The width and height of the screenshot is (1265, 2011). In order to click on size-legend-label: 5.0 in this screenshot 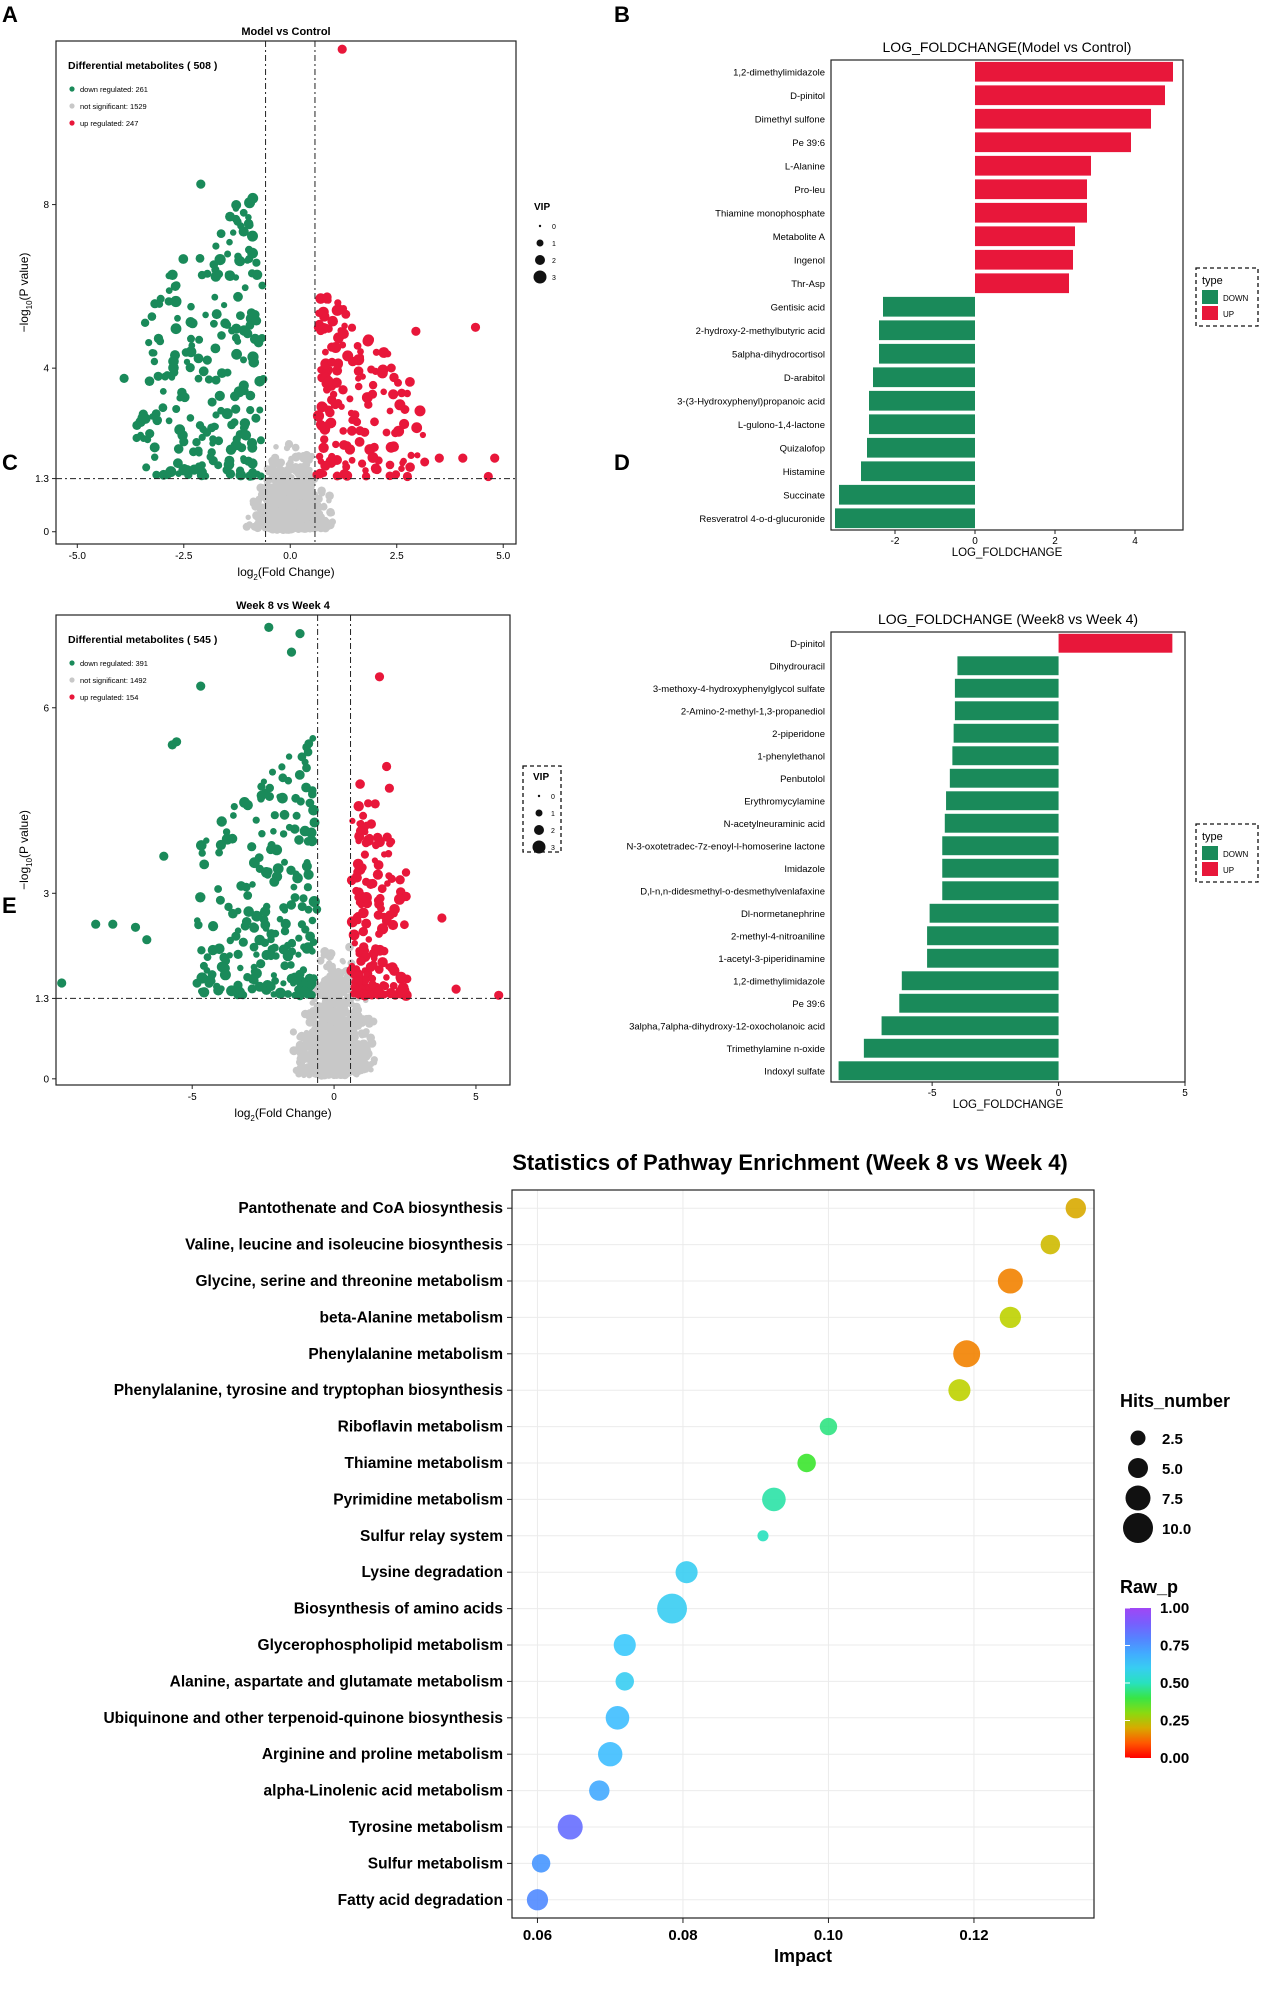, I will do `click(1172, 1469)`.